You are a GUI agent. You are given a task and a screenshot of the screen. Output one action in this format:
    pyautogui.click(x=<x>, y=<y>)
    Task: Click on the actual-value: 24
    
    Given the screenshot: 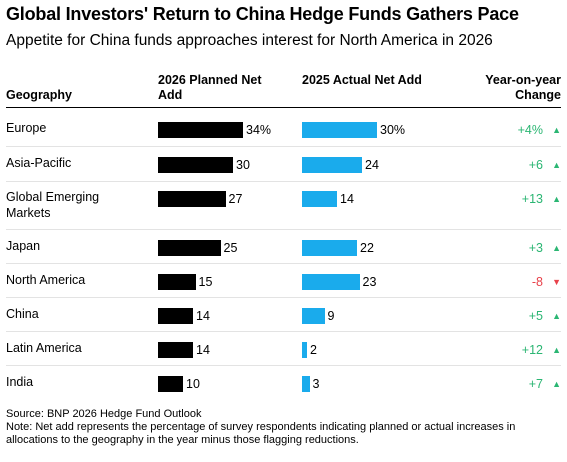 What is the action you would take?
    pyautogui.click(x=372, y=165)
    